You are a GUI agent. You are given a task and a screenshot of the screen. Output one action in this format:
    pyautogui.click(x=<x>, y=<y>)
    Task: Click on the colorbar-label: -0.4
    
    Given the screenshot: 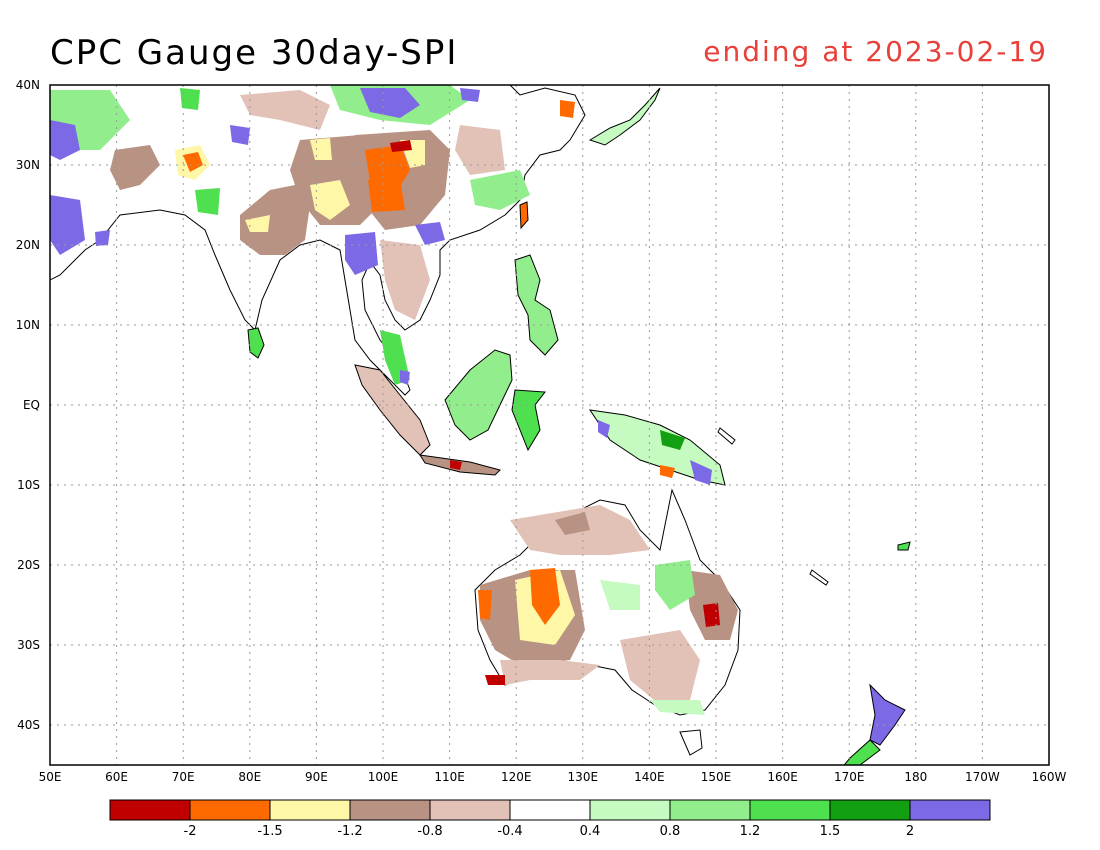 What is the action you would take?
    pyautogui.click(x=509, y=831)
    